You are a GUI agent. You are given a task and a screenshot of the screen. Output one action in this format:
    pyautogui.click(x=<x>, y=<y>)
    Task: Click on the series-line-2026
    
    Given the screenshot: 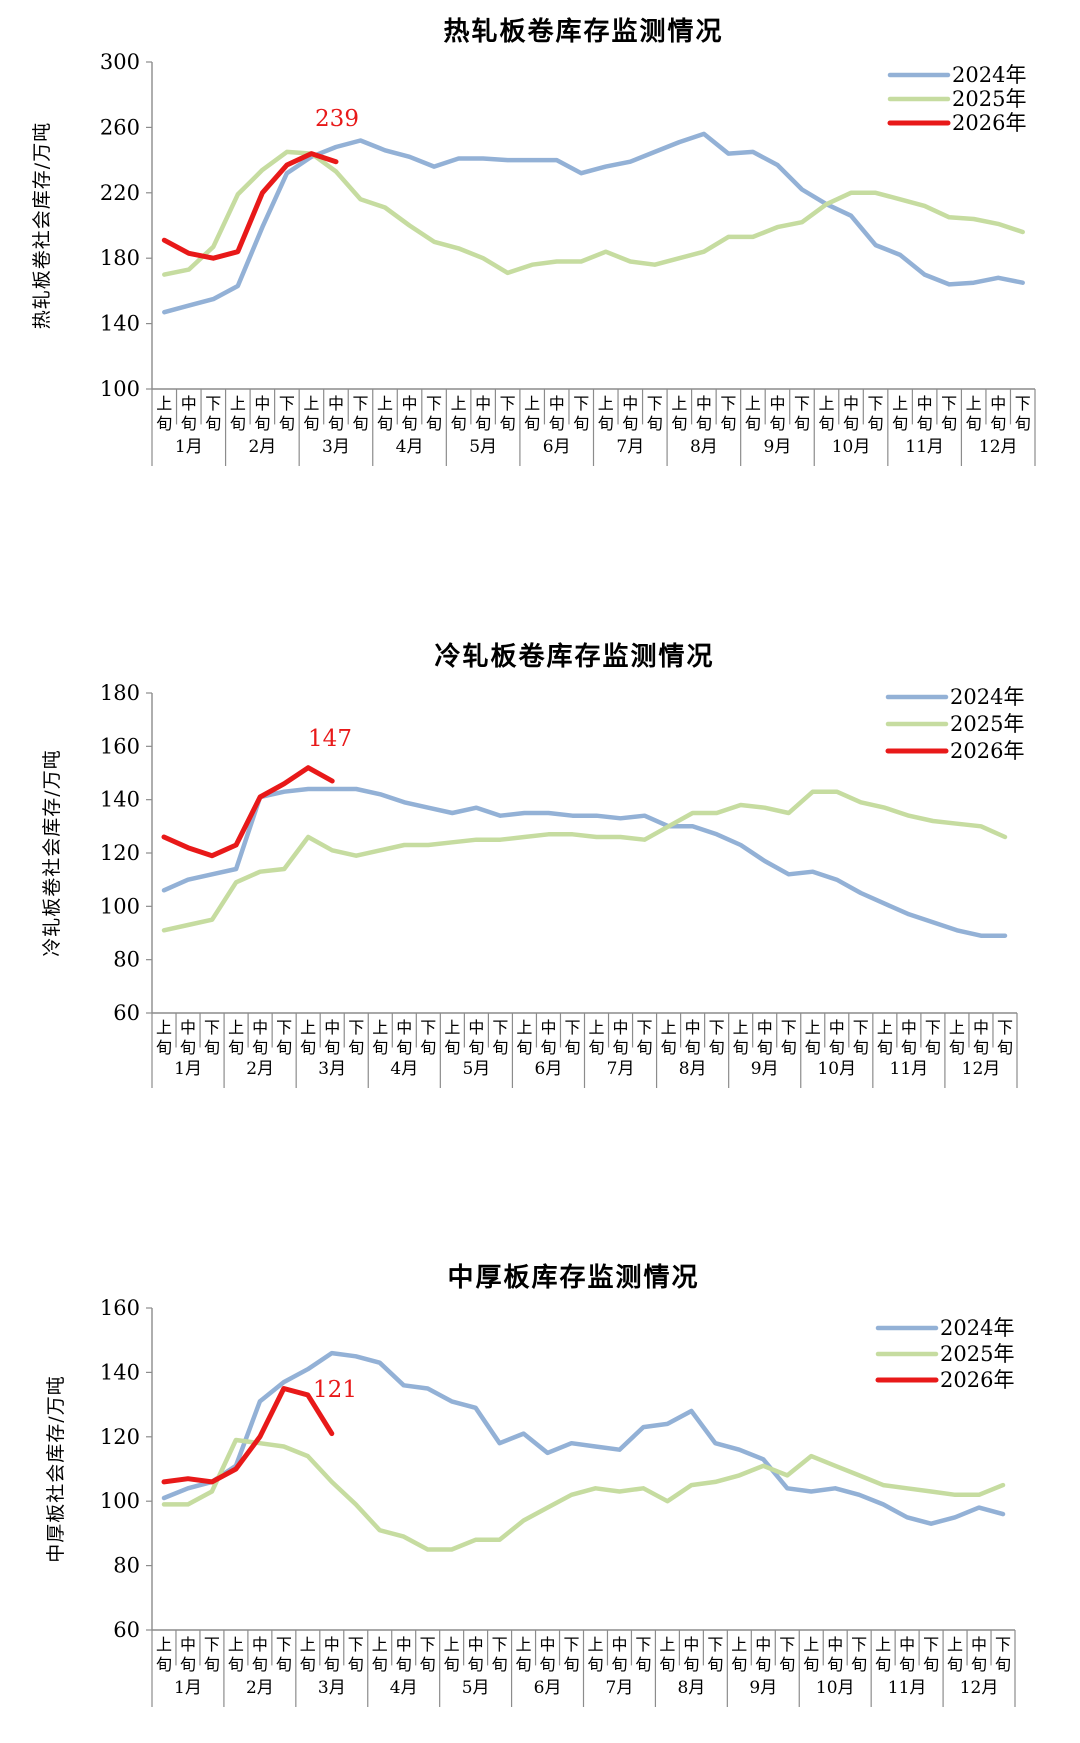 What is the action you would take?
    pyautogui.click(x=248, y=812)
    